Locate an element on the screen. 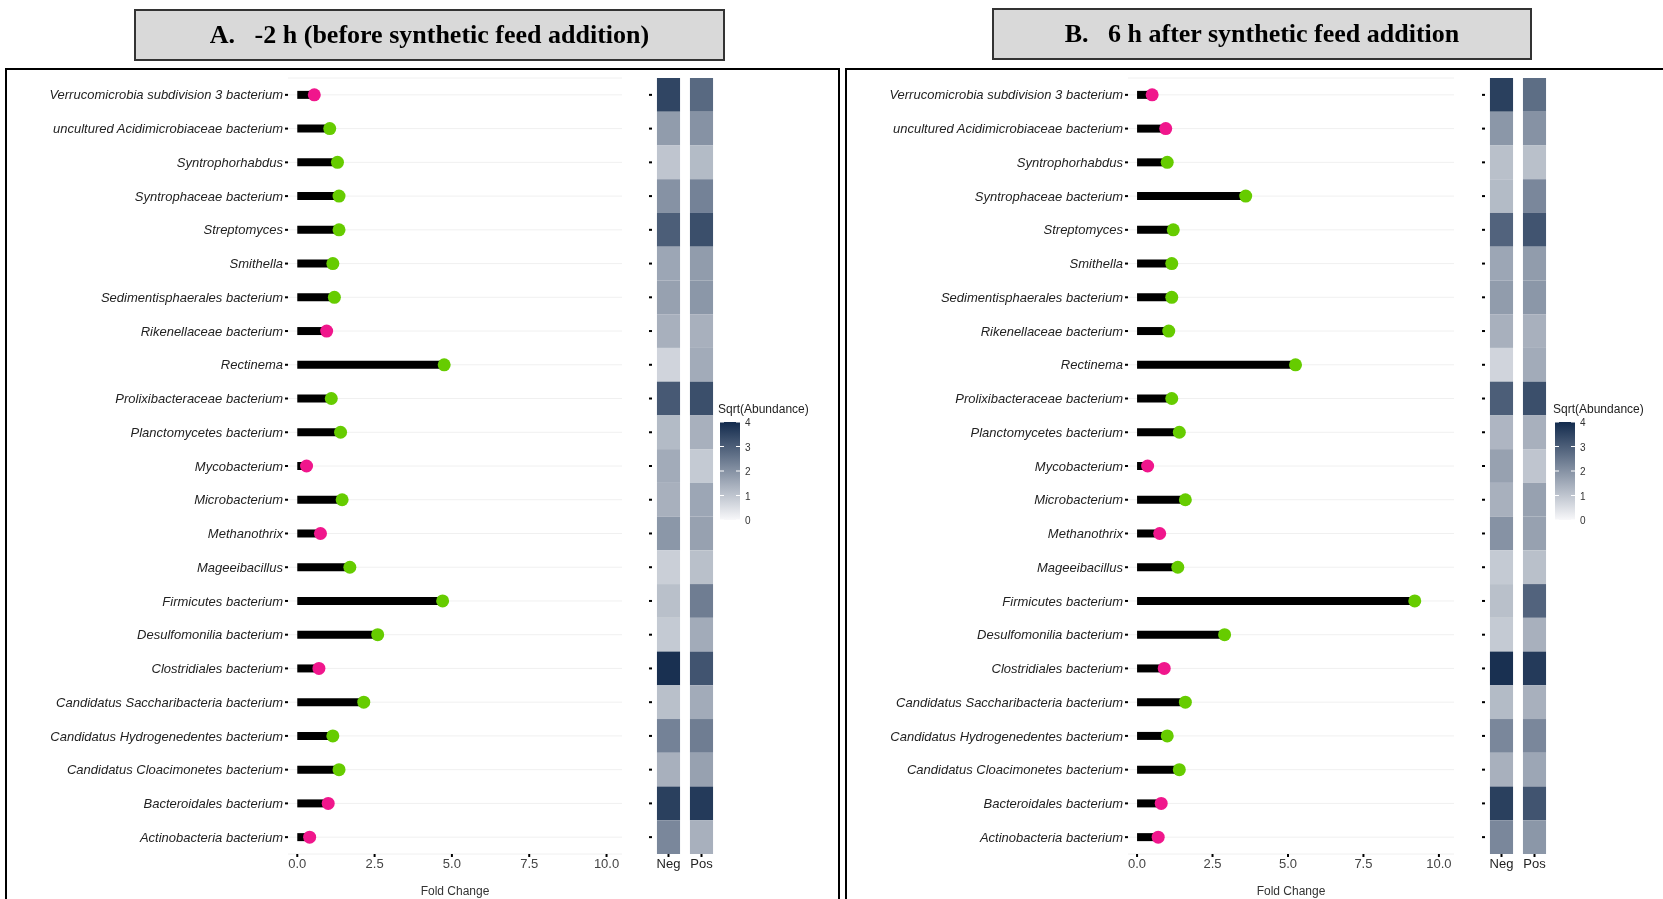 This screenshot has height=899, width=1663. color-bar-label: 0 is located at coordinates (748, 520).